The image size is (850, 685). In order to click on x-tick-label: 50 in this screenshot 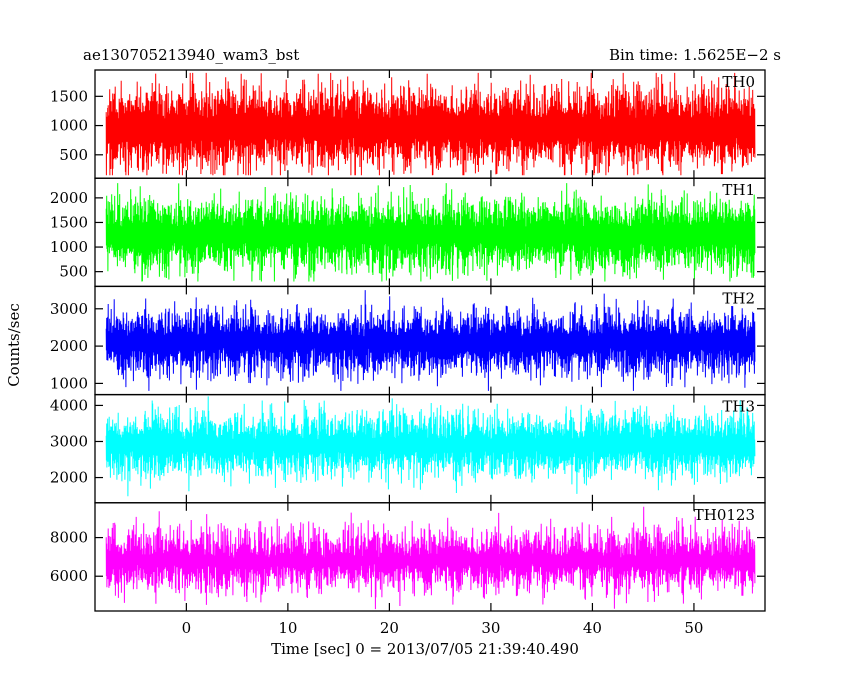, I will do `click(693, 628)`.